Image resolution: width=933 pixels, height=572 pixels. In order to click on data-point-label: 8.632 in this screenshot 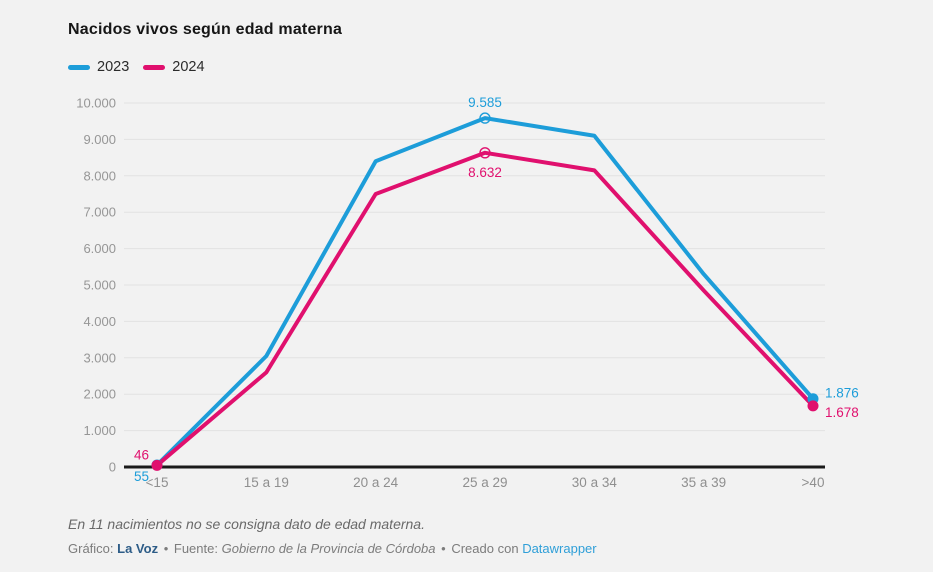, I will do `click(485, 172)`.